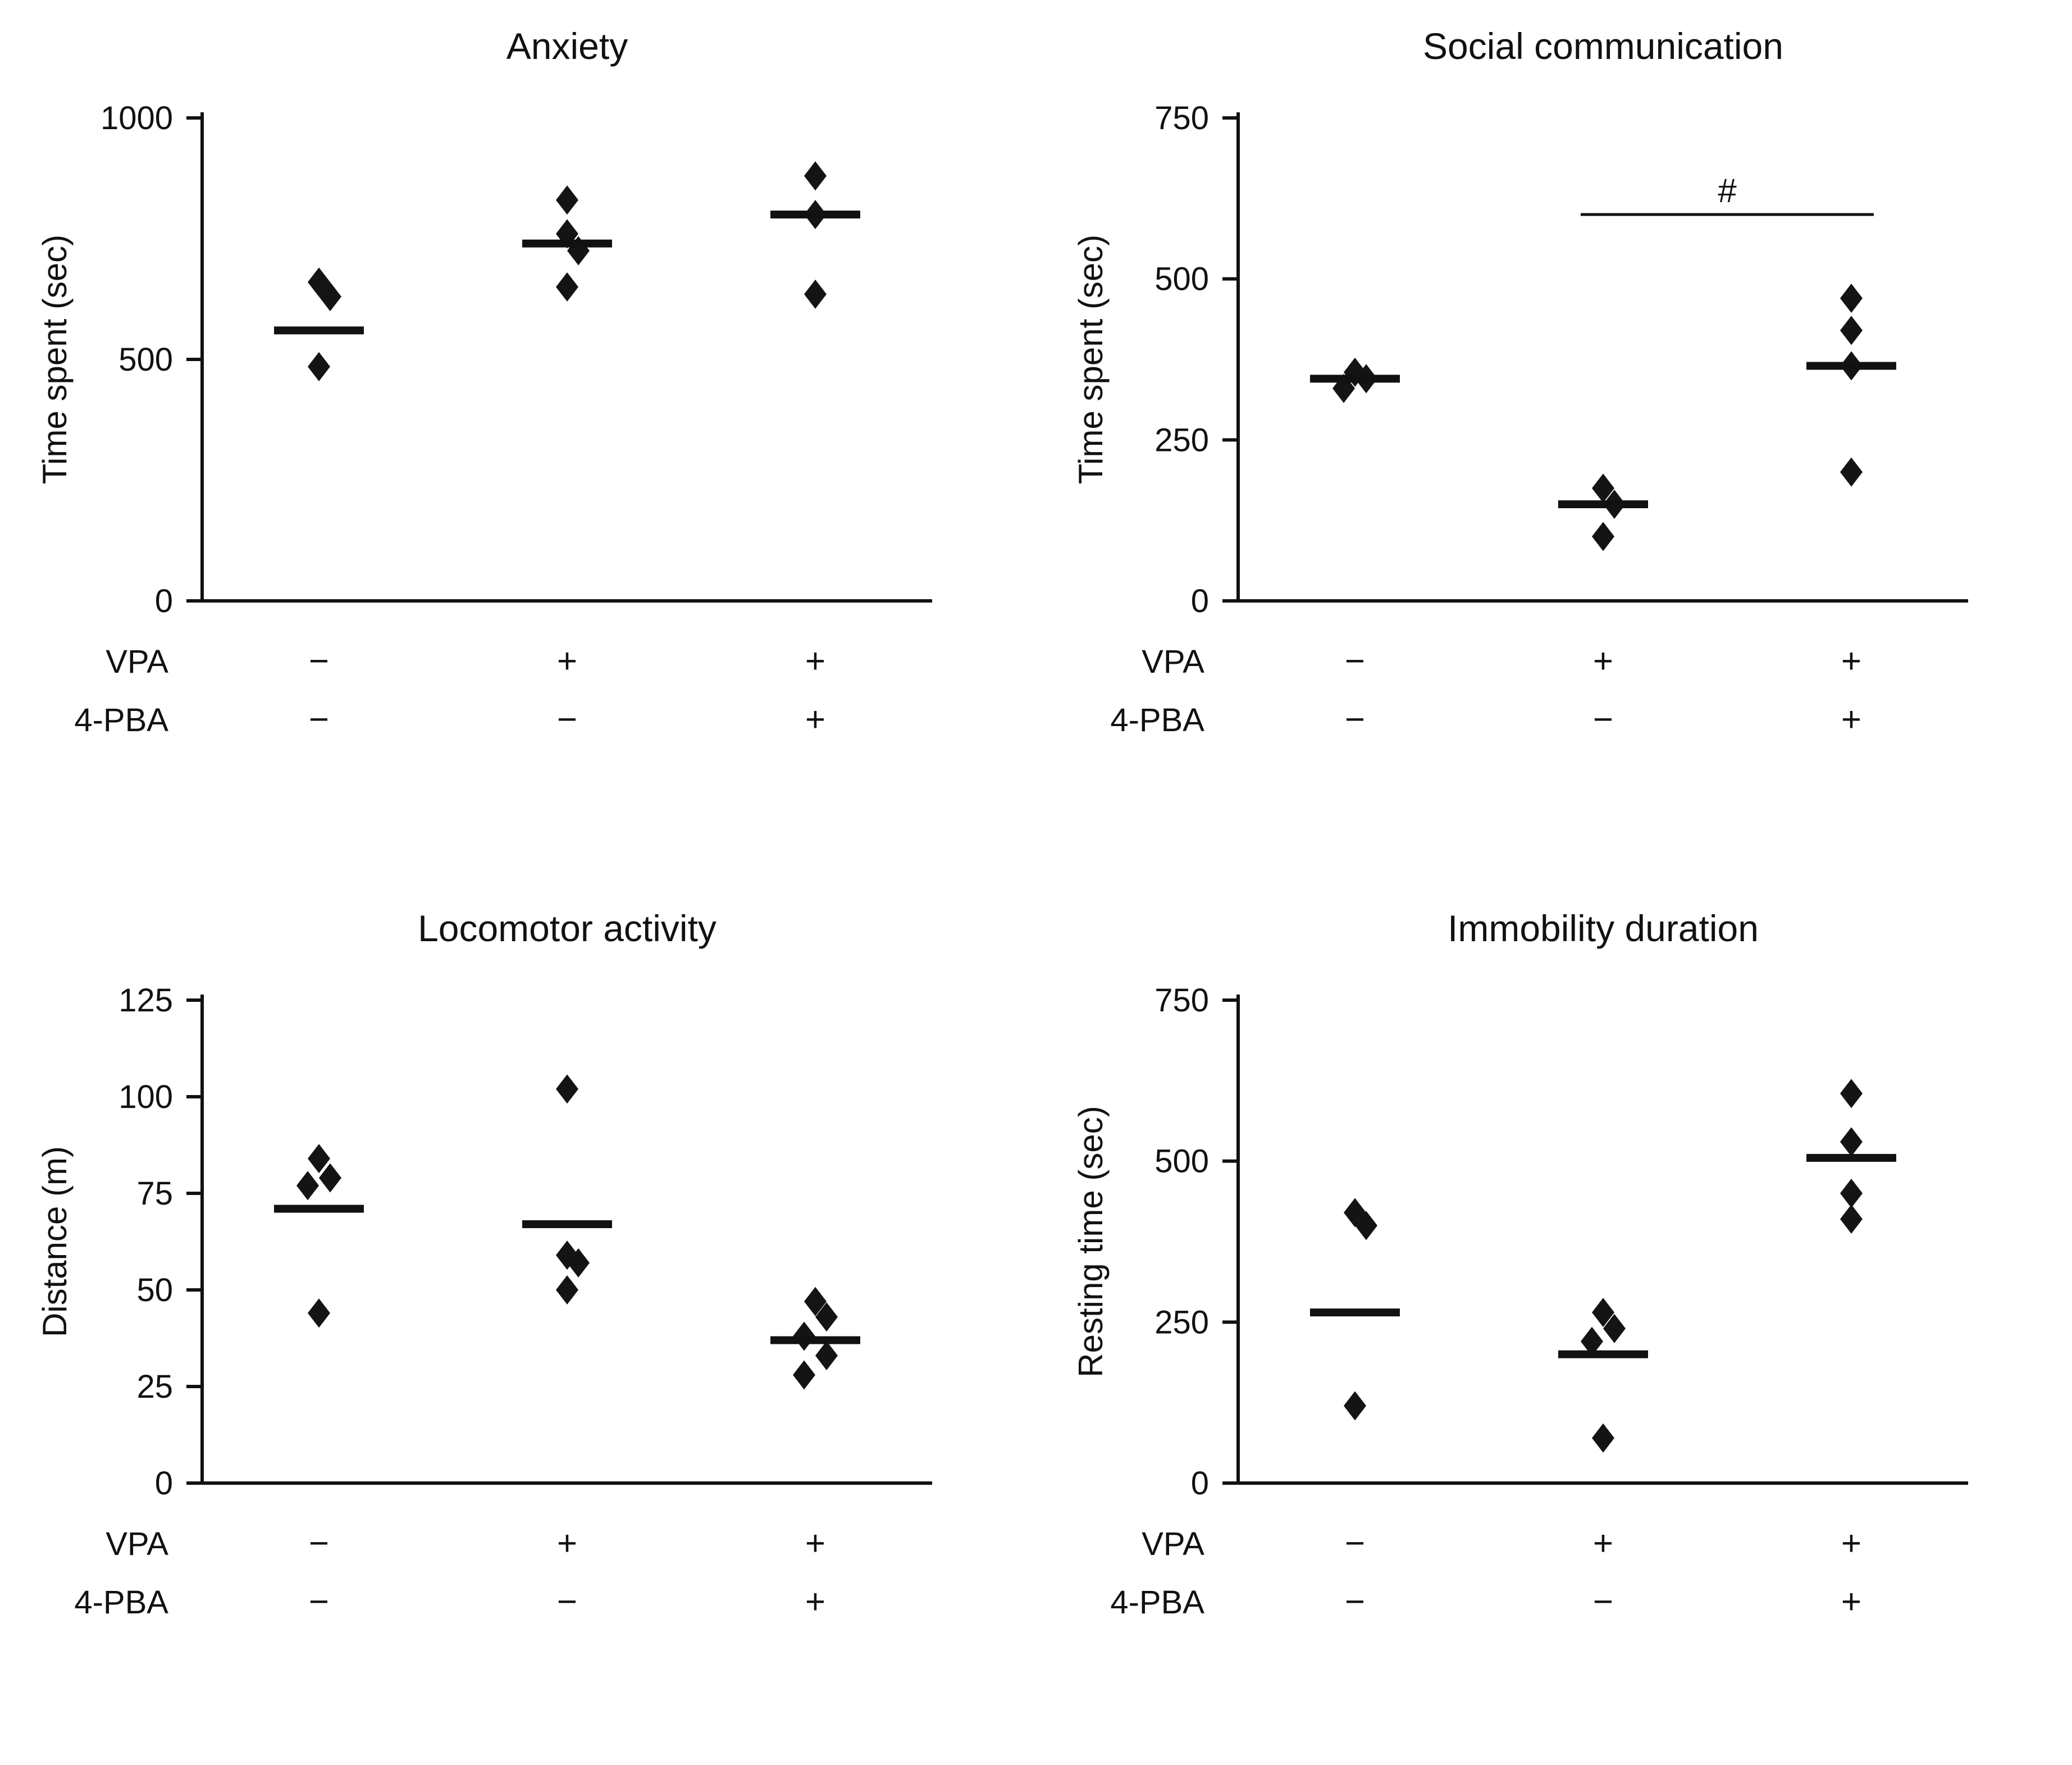  What do you see at coordinates (55, 1242) in the screenshot?
I see `y-axis-label: Distance (m)` at bounding box center [55, 1242].